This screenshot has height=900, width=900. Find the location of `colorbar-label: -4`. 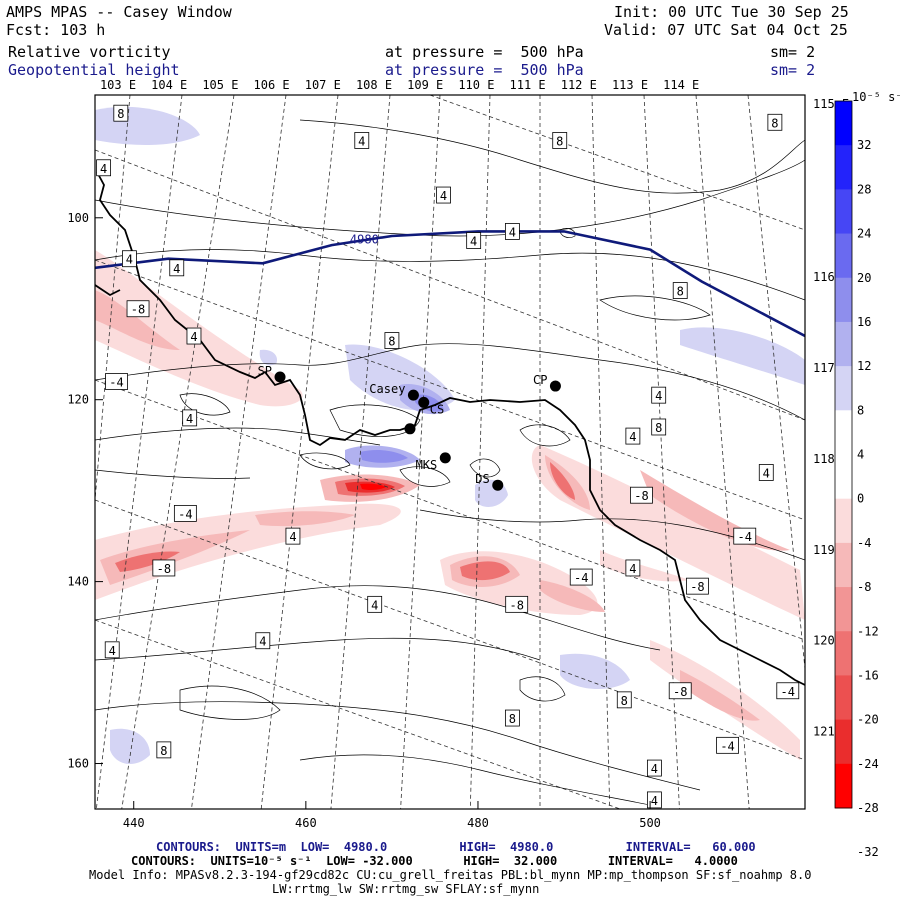

colorbar-label: -4 is located at coordinates (864, 543).